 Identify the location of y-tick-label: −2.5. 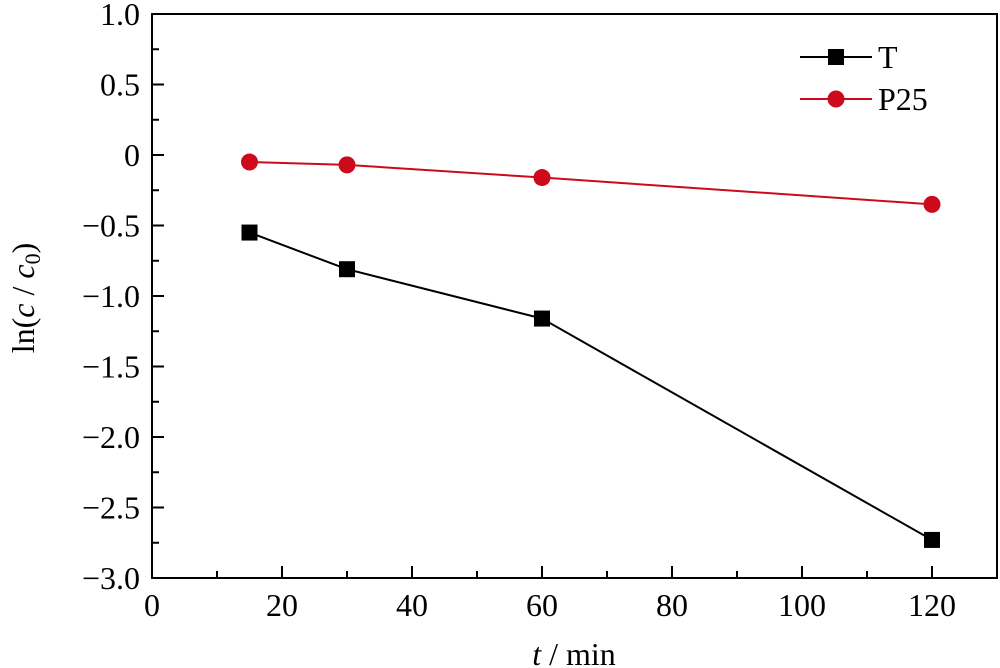
(111, 508).